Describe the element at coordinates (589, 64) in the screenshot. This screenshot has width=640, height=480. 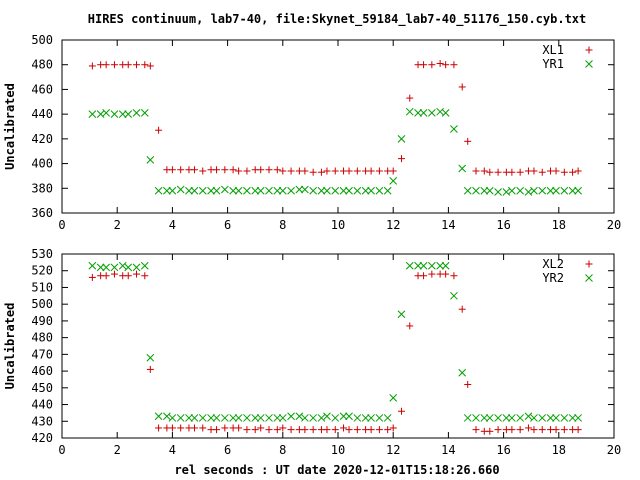
I see `legend-marker` at that location.